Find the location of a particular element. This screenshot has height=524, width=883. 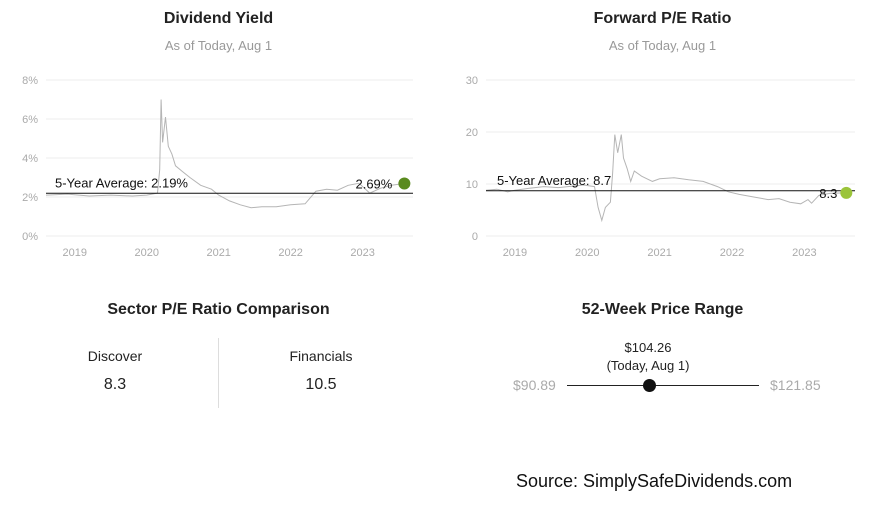

pe-current-label: 8.3 is located at coordinates (828, 193).